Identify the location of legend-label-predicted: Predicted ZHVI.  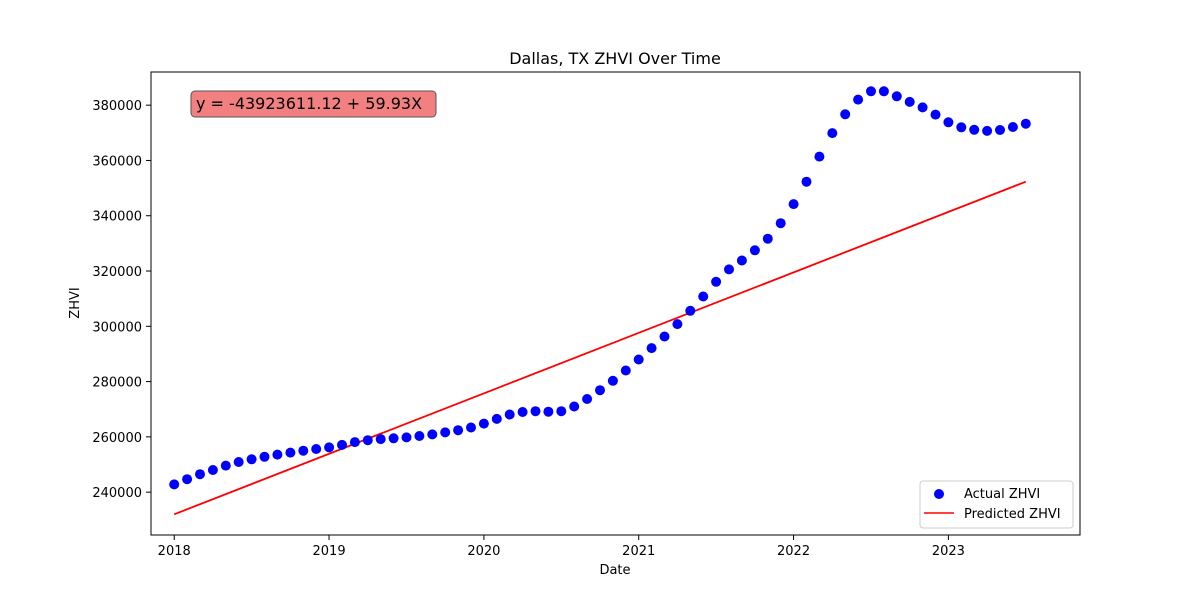
(1012, 514).